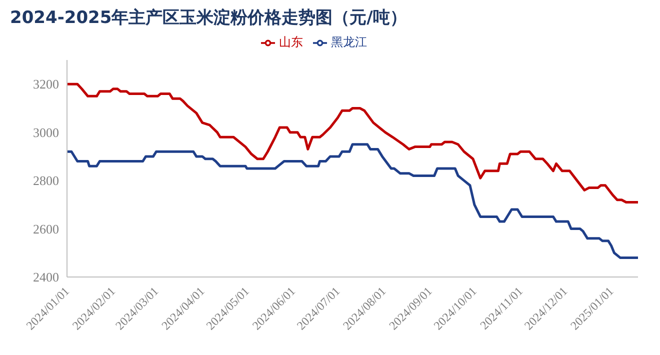 This screenshot has height=355, width=660. What do you see at coordinates (46, 277) in the screenshot?
I see `y-tick-label: 2400` at bounding box center [46, 277].